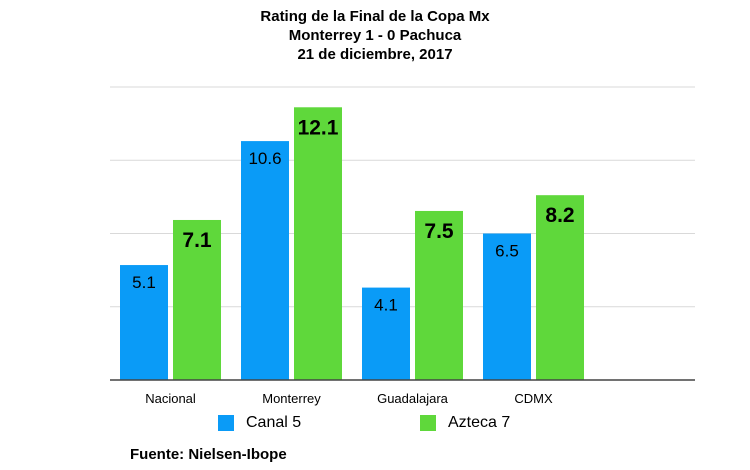 This screenshot has width=750, height=470. What do you see at coordinates (197, 240) in the screenshot?
I see `data-label: 7.1` at bounding box center [197, 240].